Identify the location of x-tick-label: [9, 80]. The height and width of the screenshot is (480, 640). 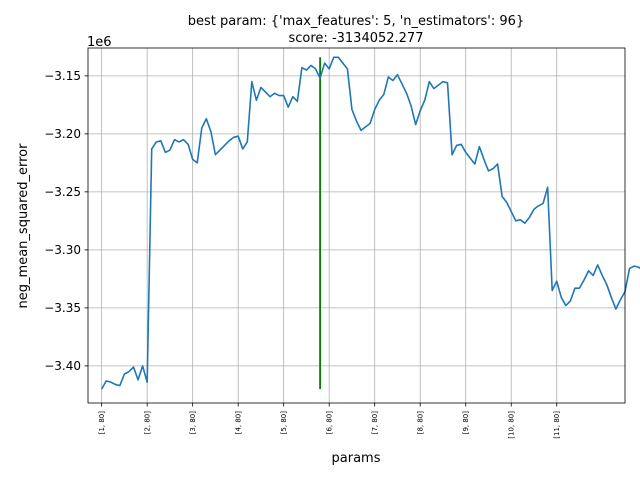
(466, 423).